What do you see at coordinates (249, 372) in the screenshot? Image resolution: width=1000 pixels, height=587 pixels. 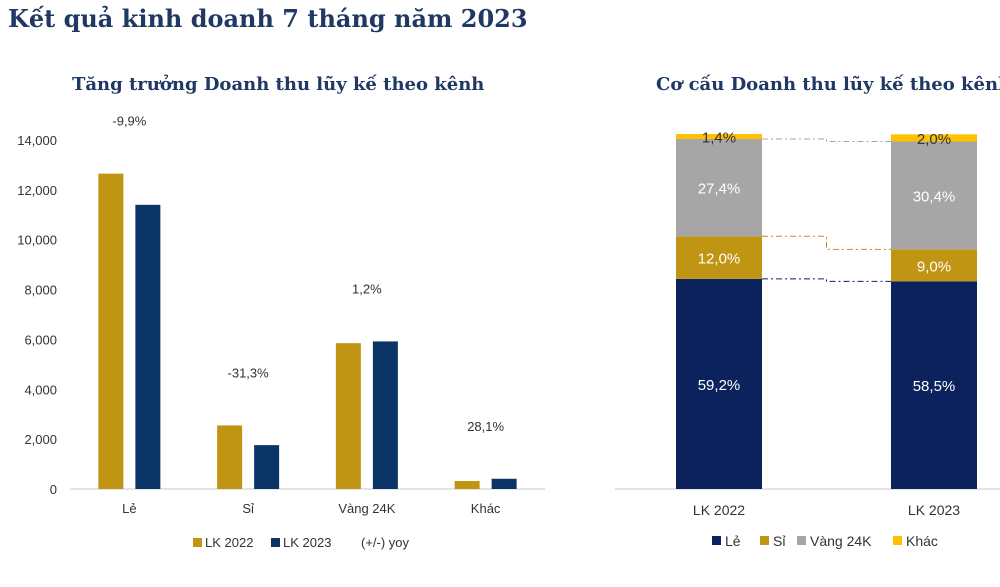 I see `yoy-label: -31,3%` at bounding box center [249, 372].